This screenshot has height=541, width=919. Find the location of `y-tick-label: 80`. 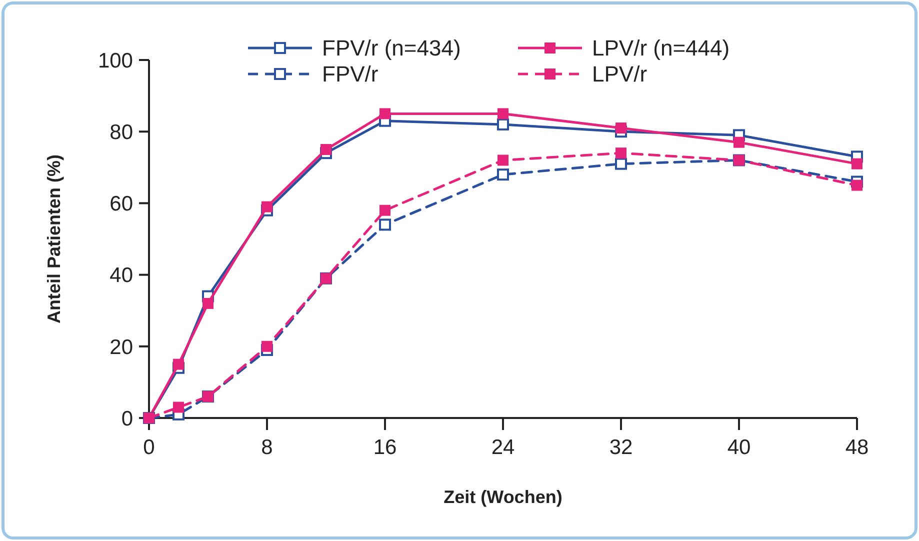

y-tick-label: 80 is located at coordinates (121, 132).